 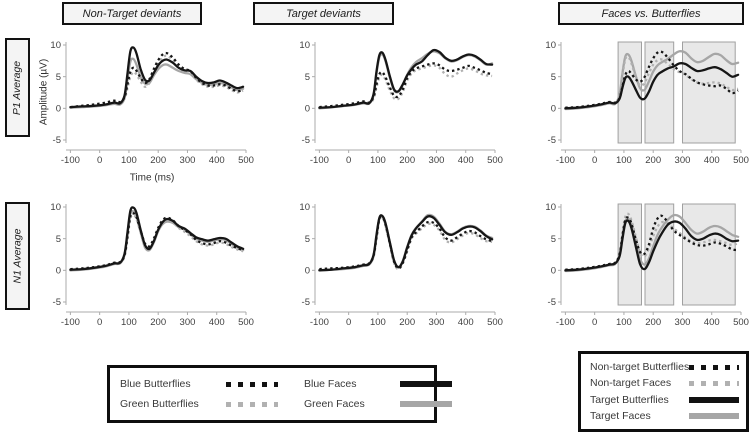 I want to click on erp-plot-n1-target: 10 5 0 -5 -100 0 100 200 300 400 500, so click(x=398, y=266).